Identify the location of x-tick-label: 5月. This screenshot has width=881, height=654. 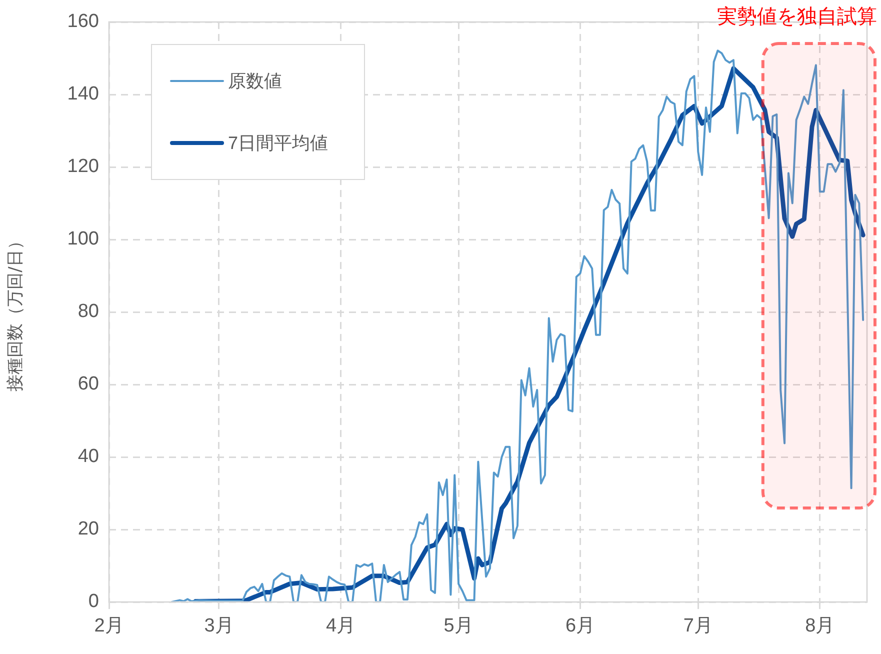
(459, 626).